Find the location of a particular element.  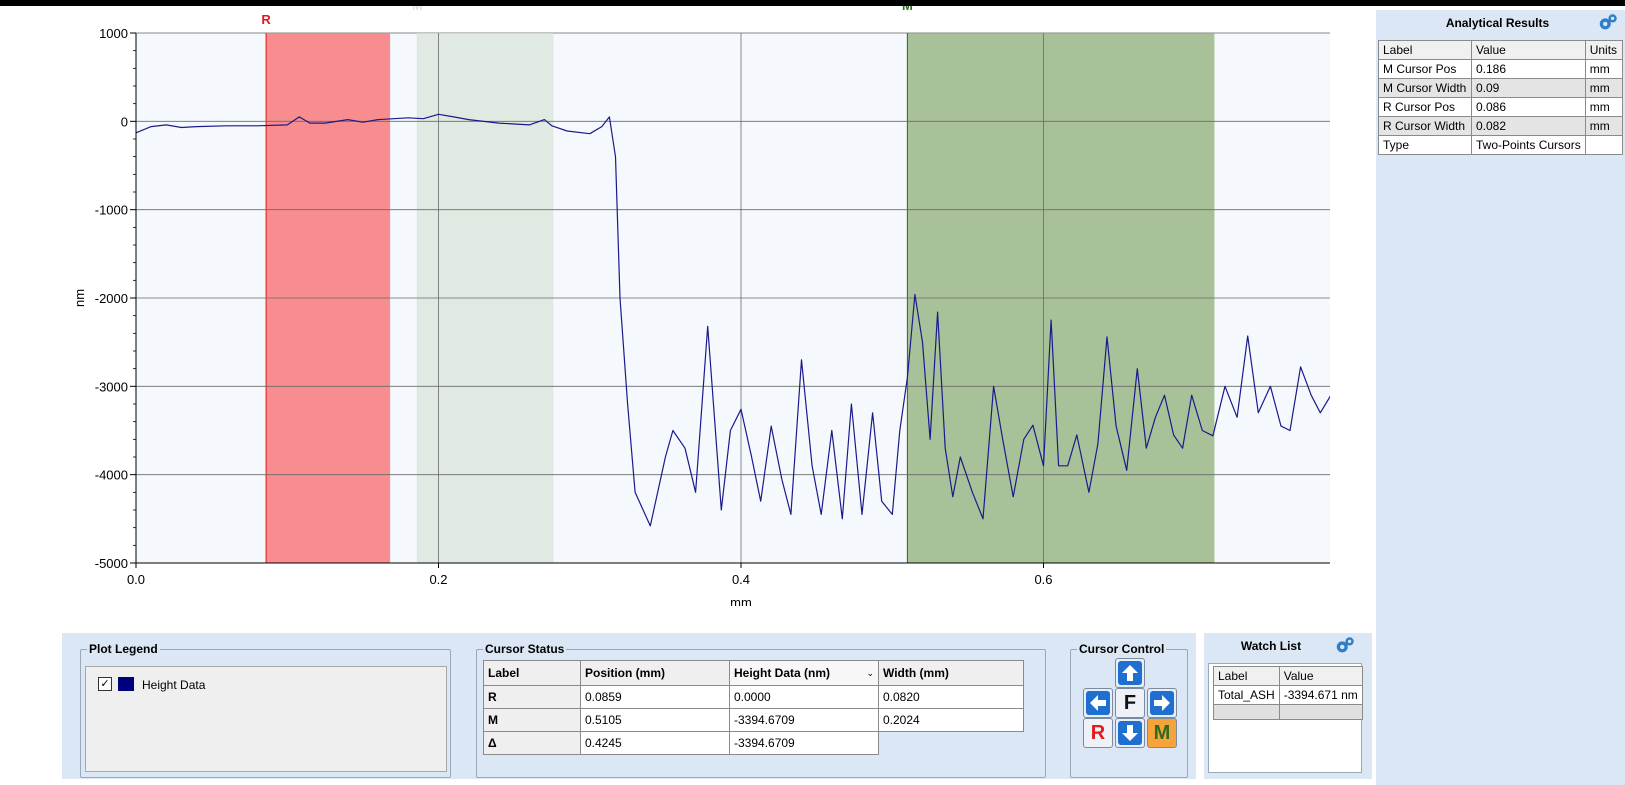

m-cursor-button: M is located at coordinates (1162, 733).